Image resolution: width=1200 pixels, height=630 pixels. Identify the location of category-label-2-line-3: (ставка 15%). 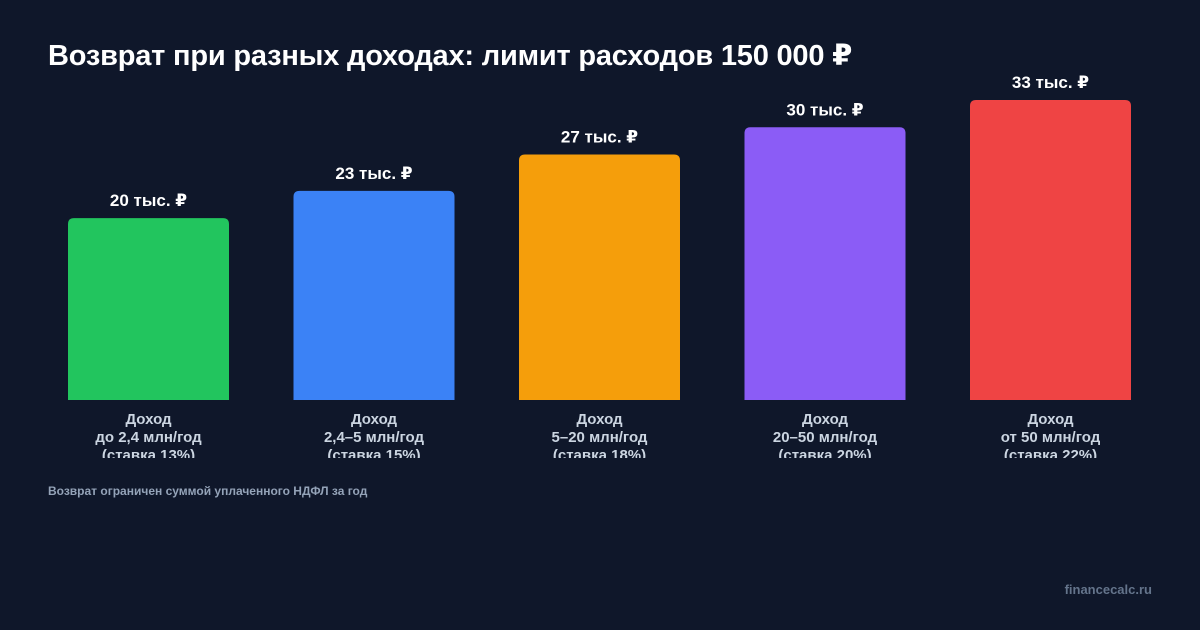
(373, 455).